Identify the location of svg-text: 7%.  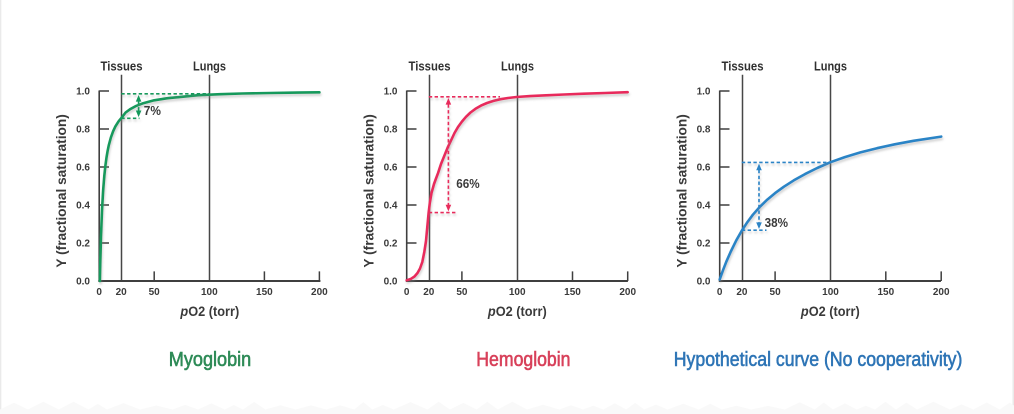
(152, 111).